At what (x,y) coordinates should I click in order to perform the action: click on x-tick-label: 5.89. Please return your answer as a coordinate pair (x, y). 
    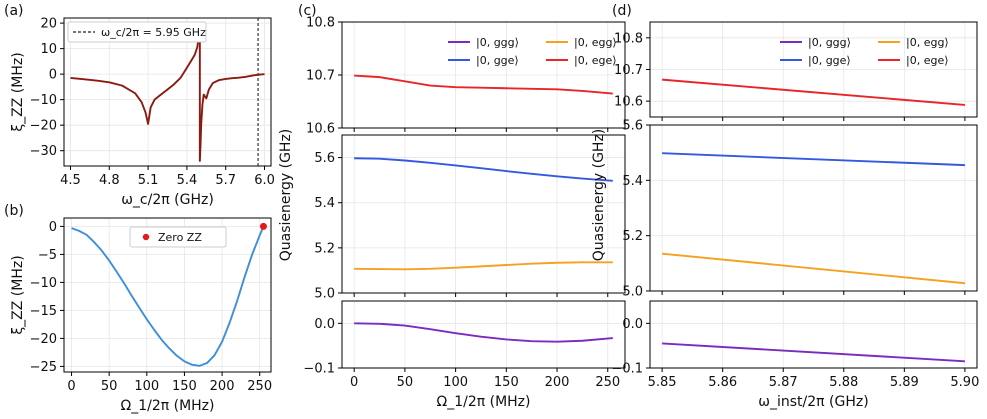
    Looking at the image, I should click on (904, 382).